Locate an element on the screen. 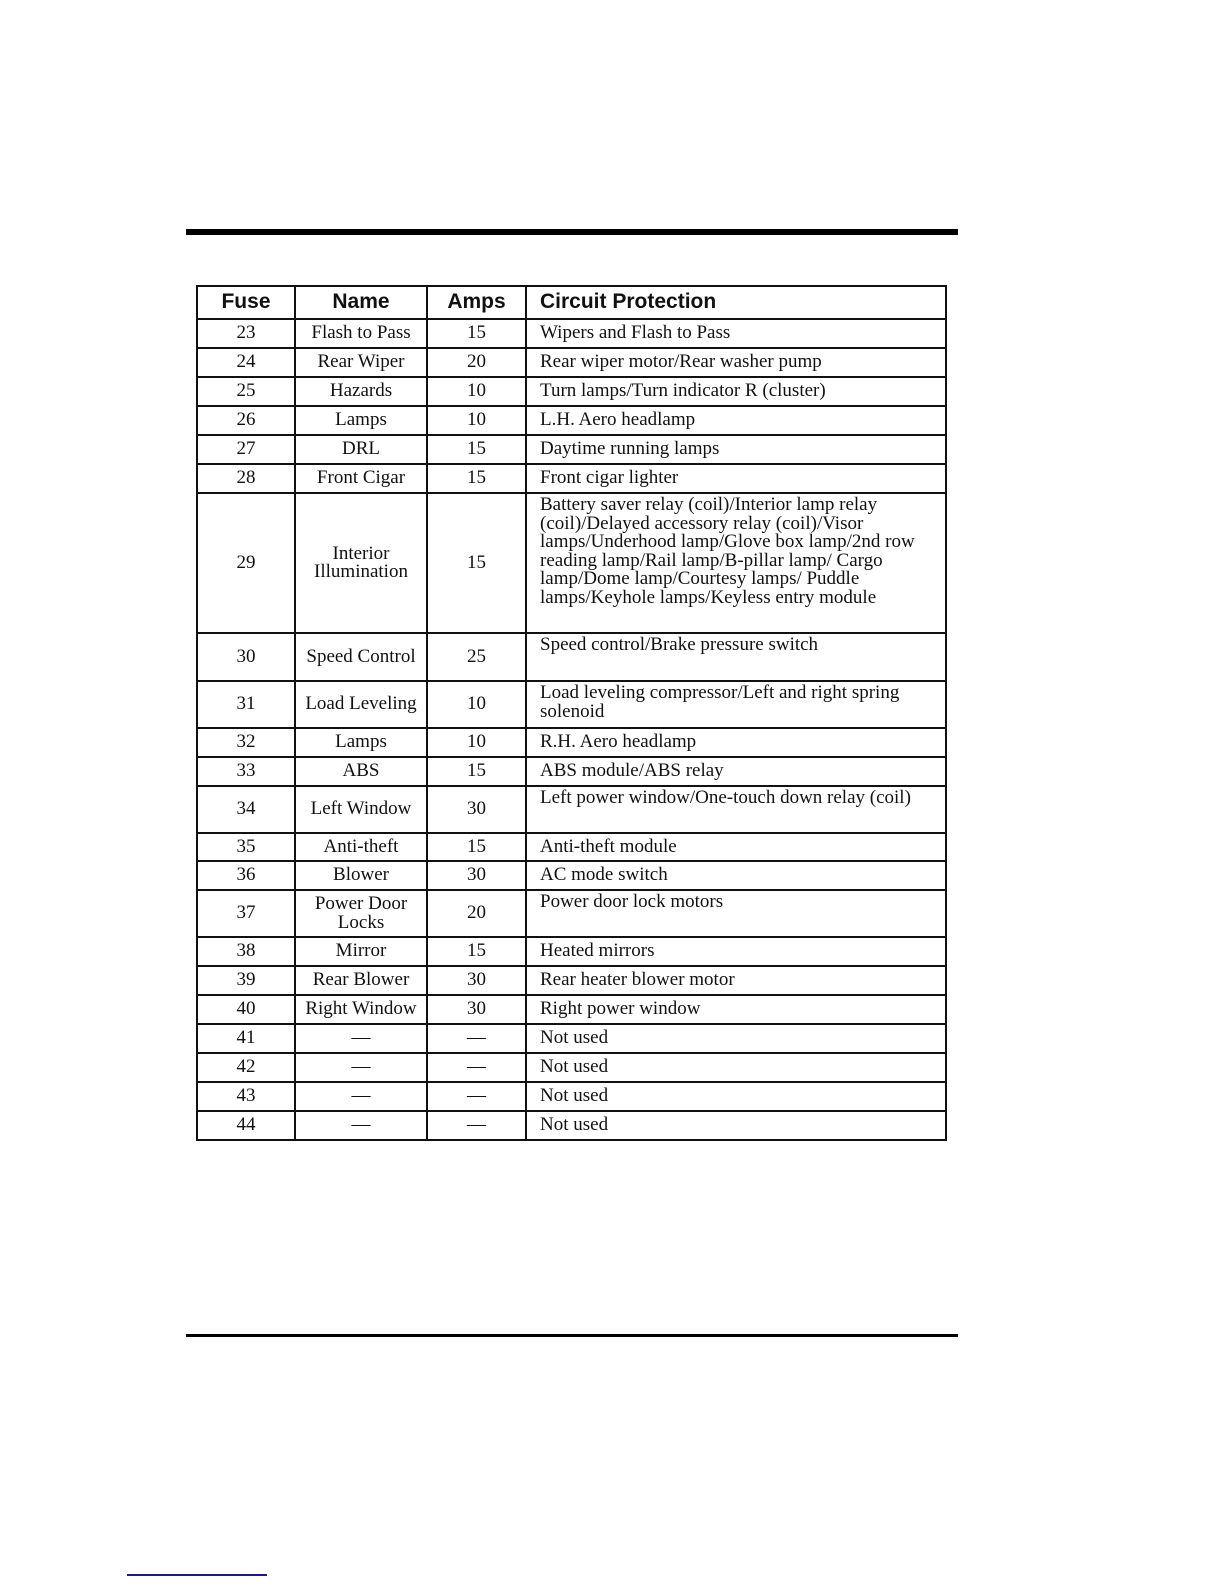 Image resolution: width=1224 pixels, height=1584 pixels. circuit-protection-cell: L.H. Aero headlamp is located at coordinates (736, 420).